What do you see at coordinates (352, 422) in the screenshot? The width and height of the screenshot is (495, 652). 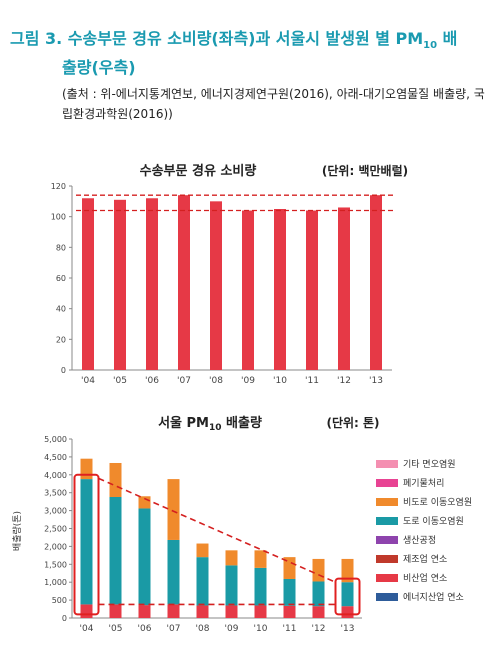 I see `chart-unit-label: (단위: 톤)` at bounding box center [352, 422].